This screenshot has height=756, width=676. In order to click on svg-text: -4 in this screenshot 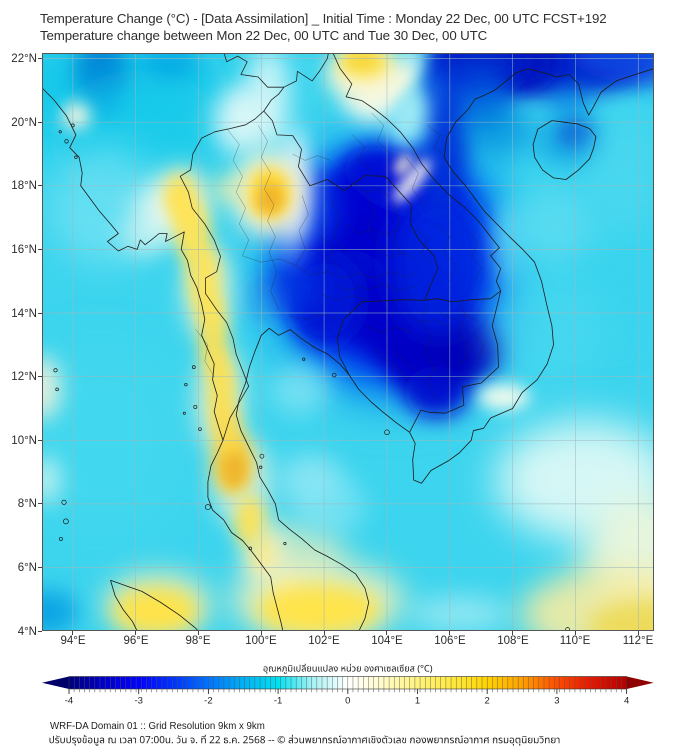, I will do `click(69, 701)`.